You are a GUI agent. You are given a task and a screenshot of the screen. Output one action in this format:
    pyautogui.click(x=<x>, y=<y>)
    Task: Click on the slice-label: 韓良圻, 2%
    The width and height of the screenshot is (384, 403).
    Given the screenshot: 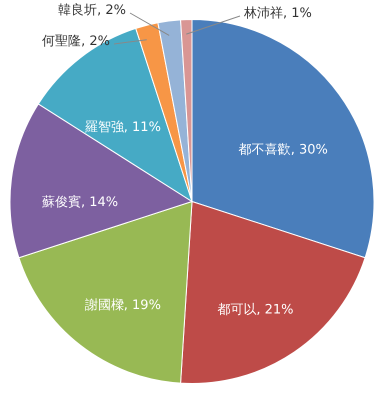 What is the action you would take?
    pyautogui.click(x=92, y=10)
    